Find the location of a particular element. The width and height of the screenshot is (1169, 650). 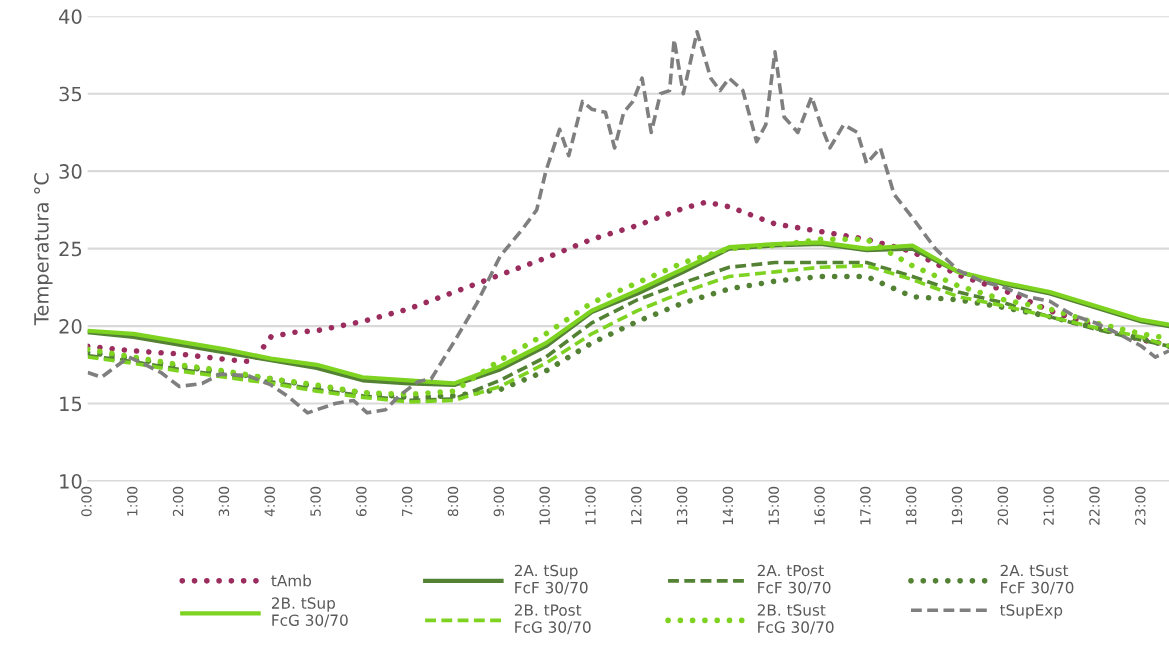

y-tick-label: 25 is located at coordinates (70, 249).